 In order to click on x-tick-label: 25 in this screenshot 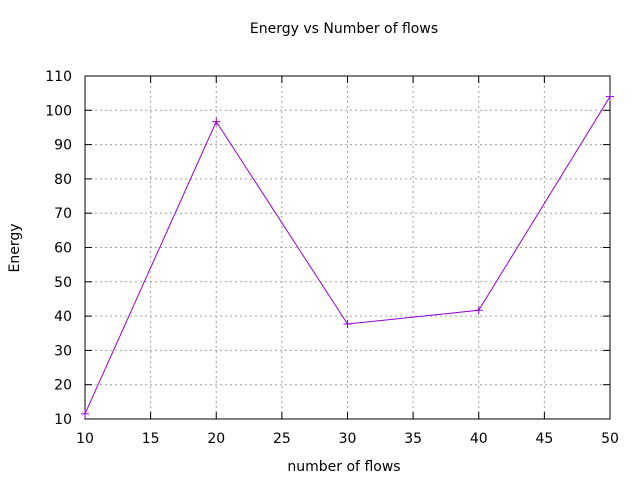, I will do `click(282, 439)`.